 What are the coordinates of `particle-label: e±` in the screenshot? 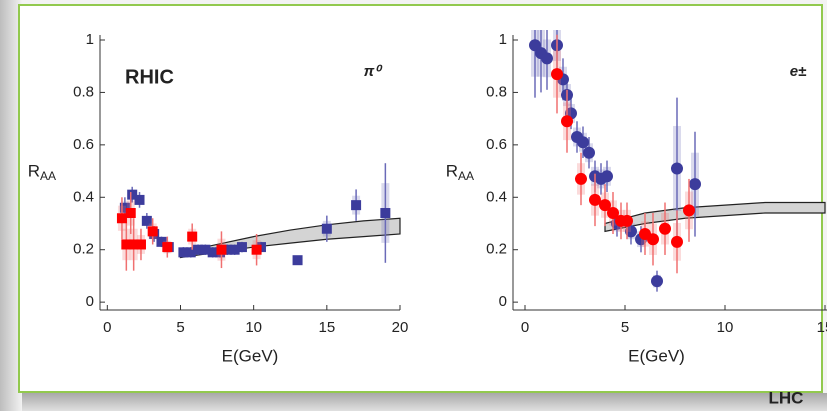 It's located at (798, 71).